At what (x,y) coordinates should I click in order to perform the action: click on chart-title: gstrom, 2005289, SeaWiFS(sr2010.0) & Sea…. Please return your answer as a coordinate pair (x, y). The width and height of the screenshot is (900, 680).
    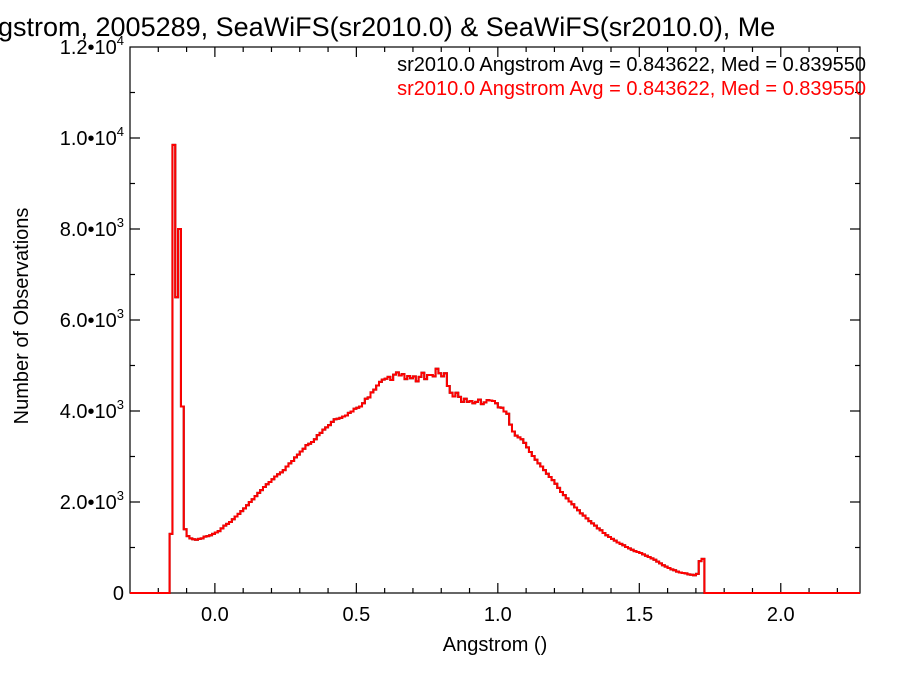
    Looking at the image, I should click on (387, 27).